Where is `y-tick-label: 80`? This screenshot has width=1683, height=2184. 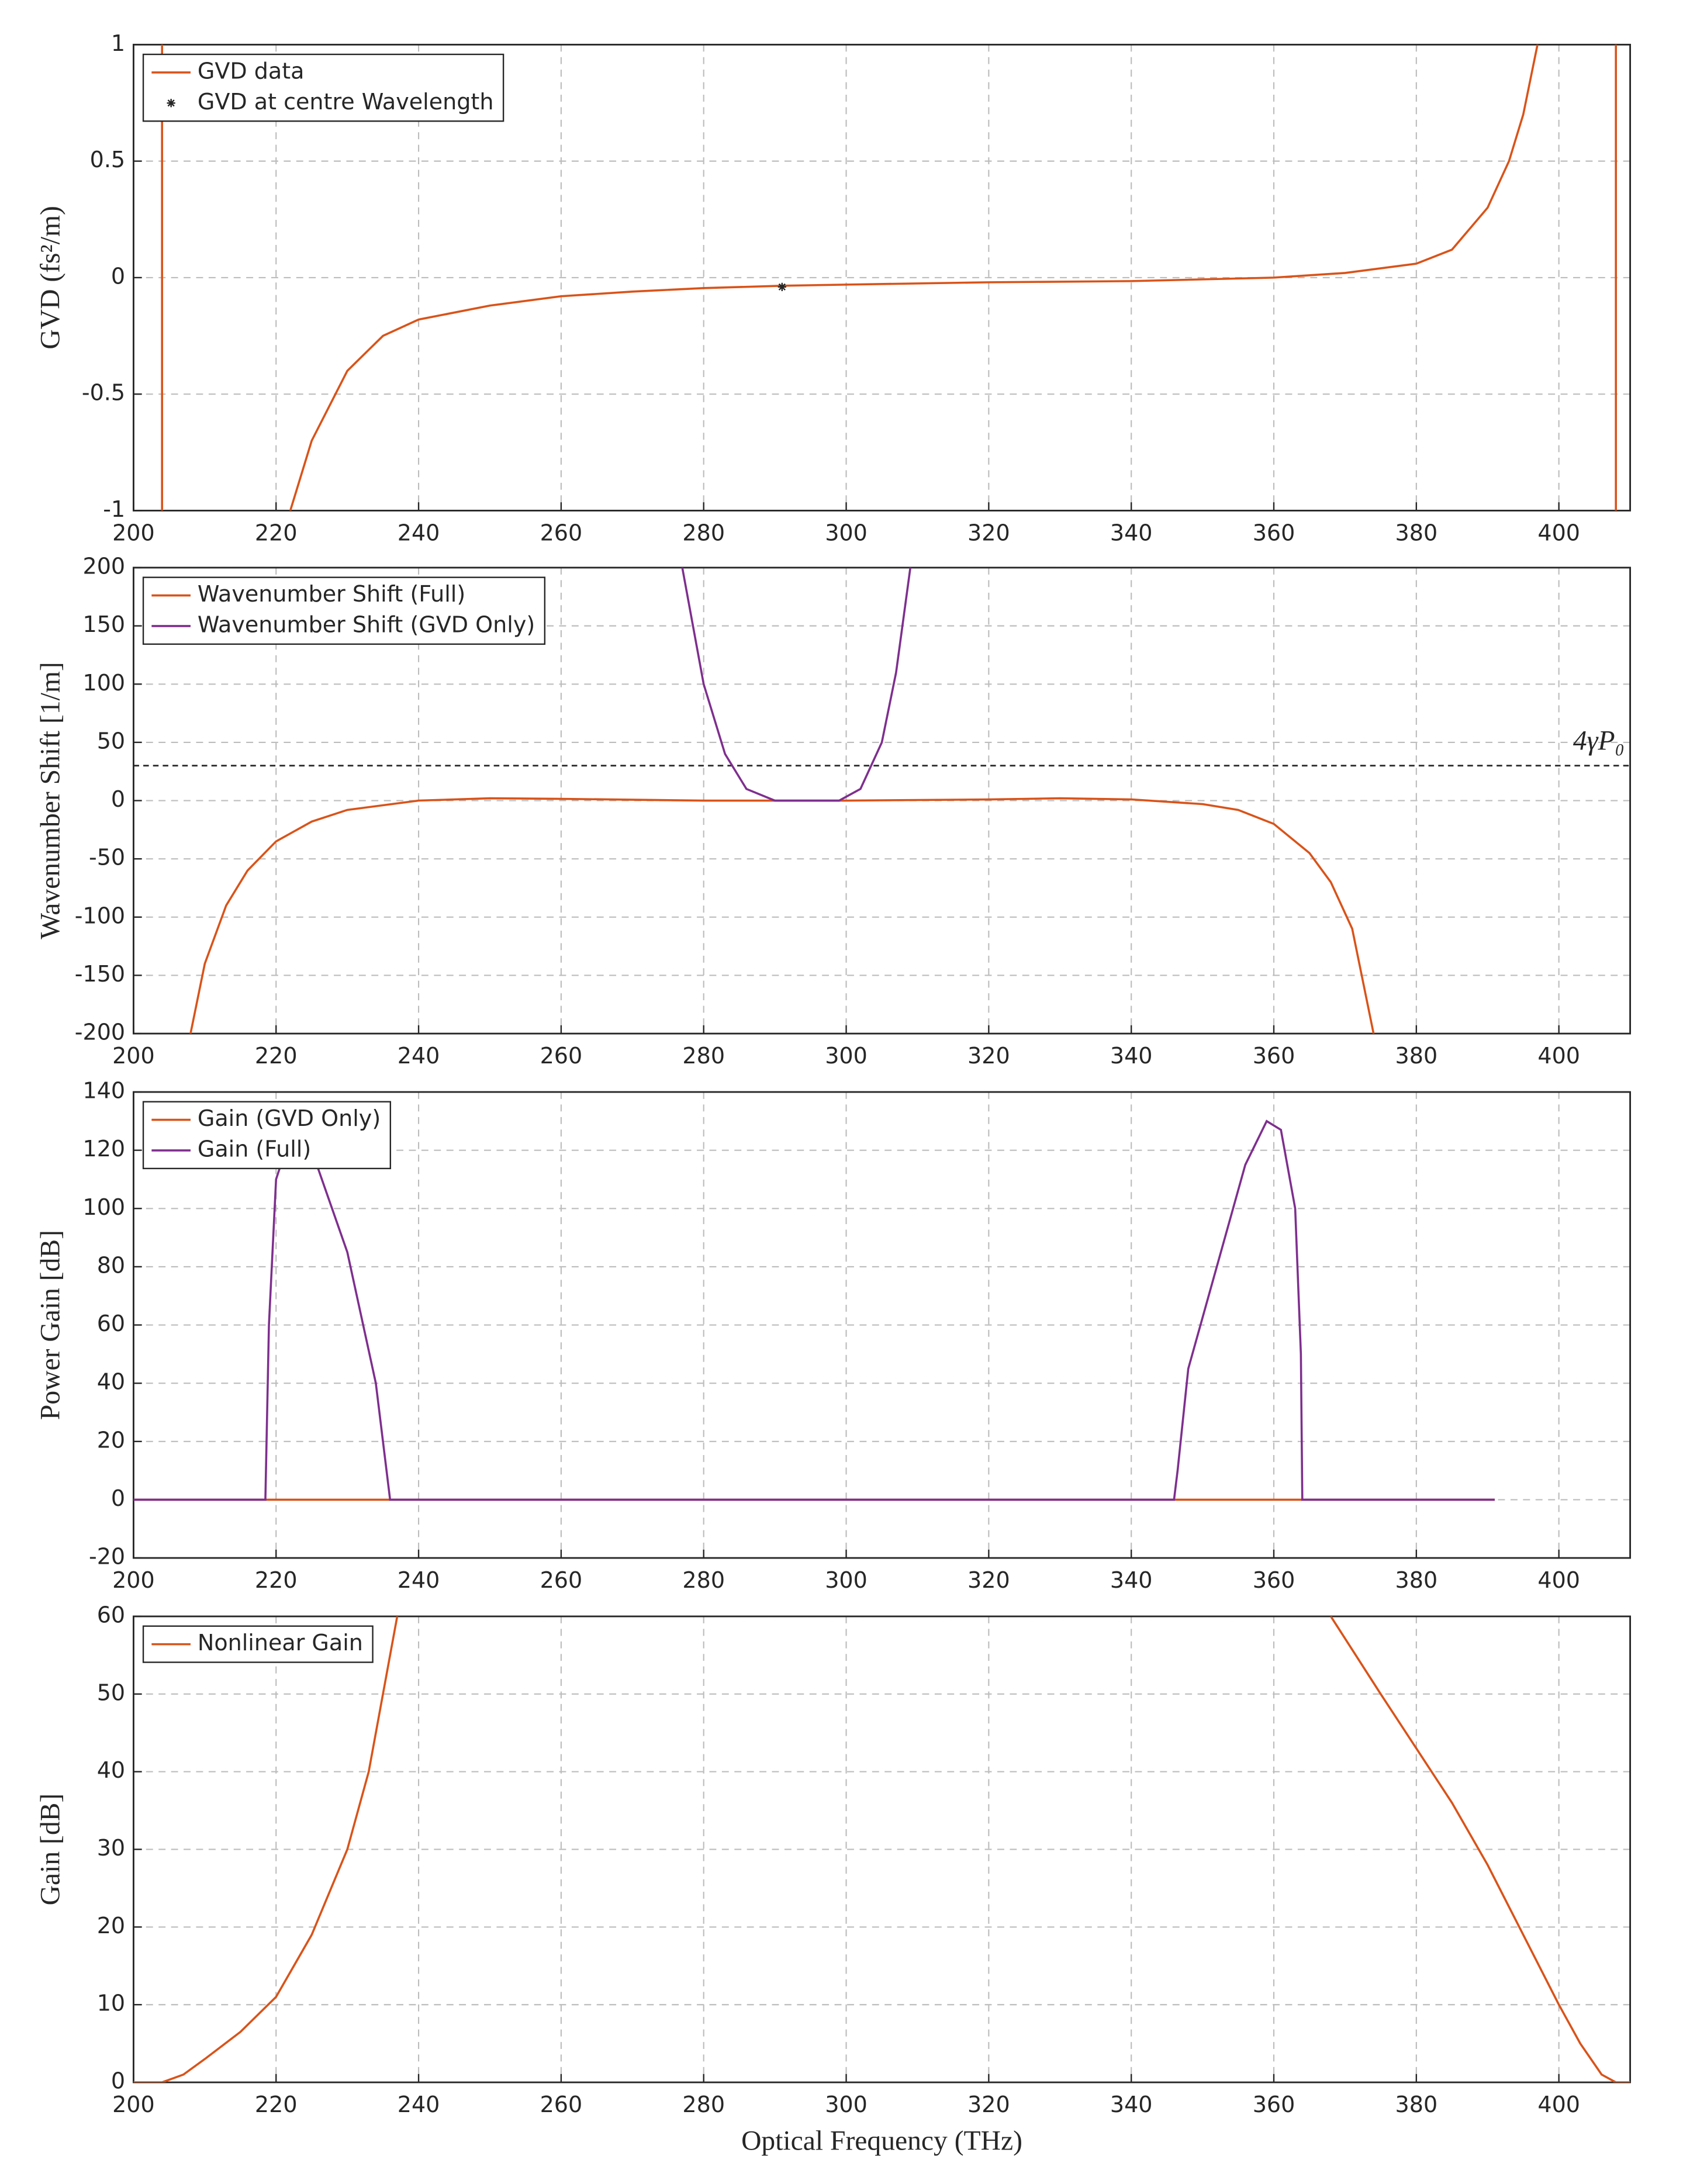
y-tick-label: 80 is located at coordinates (111, 1265).